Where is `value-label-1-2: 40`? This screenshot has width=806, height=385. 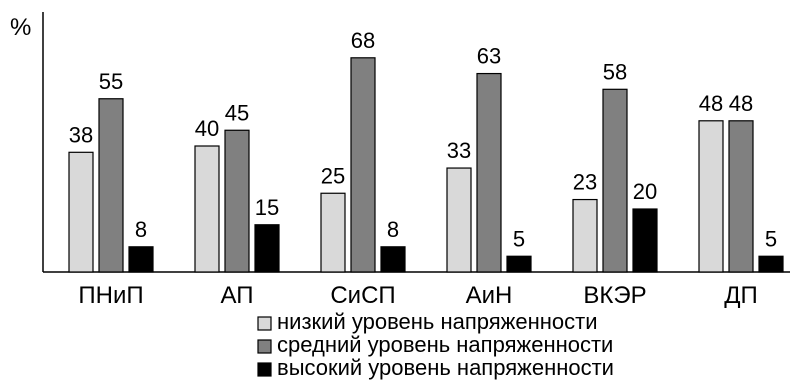
value-label-1-2: 40 is located at coordinates (207, 128).